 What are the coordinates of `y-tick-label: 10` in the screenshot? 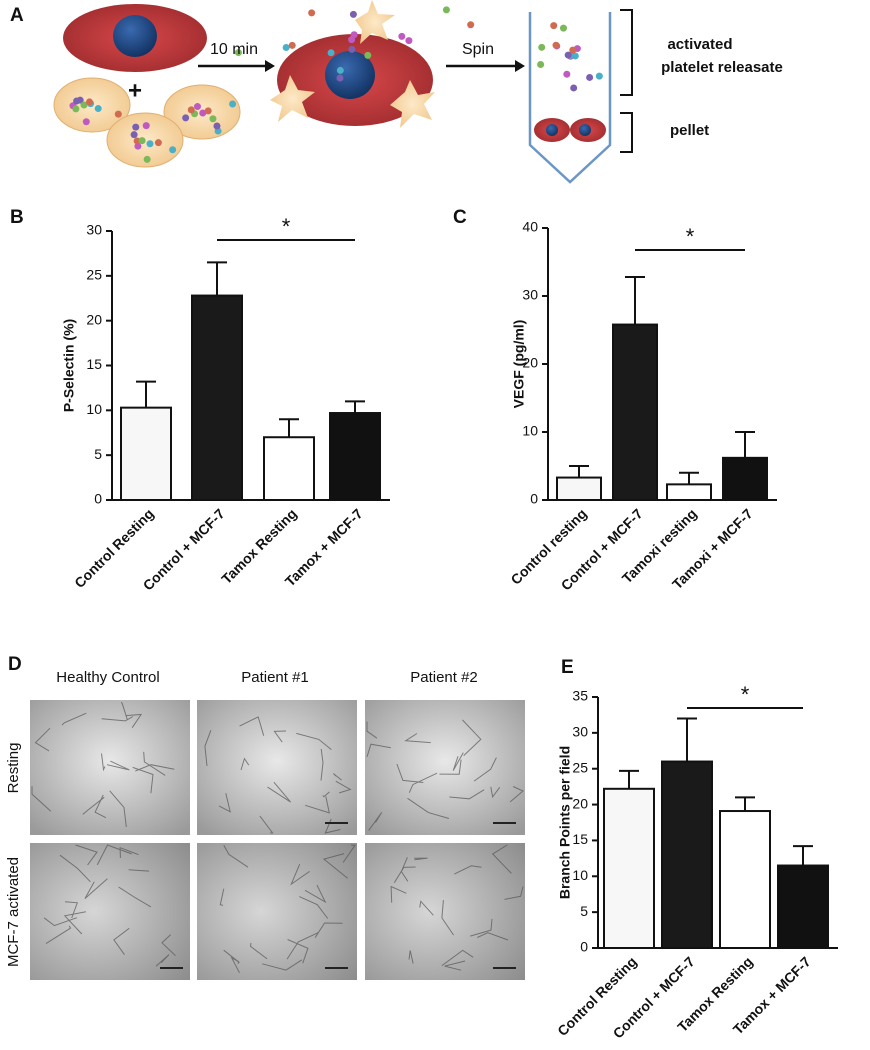 It's located at (94, 409).